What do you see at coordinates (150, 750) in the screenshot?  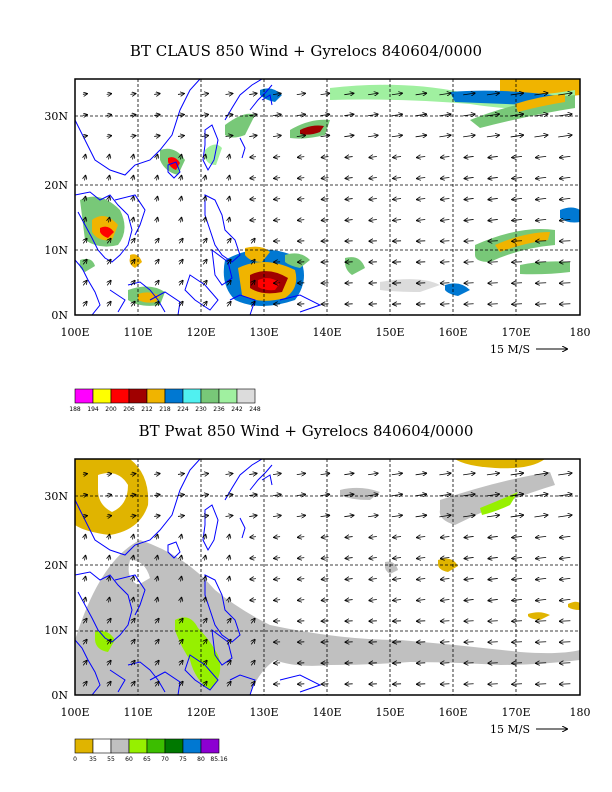 I see `panel2-colorbar: 0 35 55 60 65 70 75 80 85.16` at bounding box center [150, 750].